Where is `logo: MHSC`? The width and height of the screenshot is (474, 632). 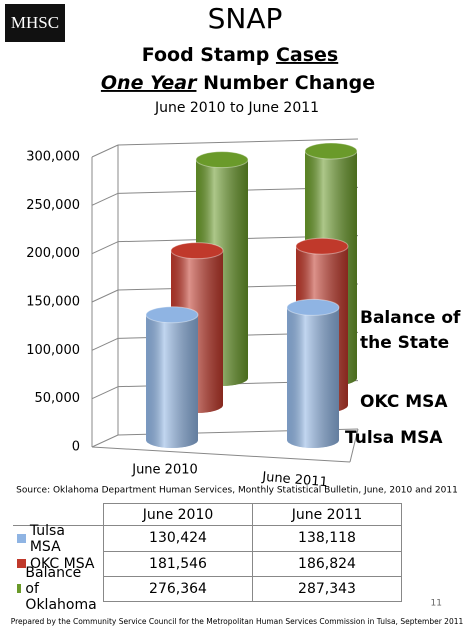
logo: MHSC is located at coordinates (35, 22).